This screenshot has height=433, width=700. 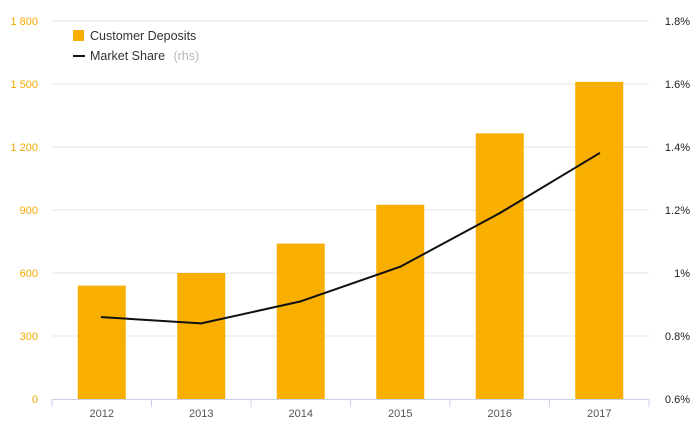 What do you see at coordinates (677, 400) in the screenshot?
I see `right-tick-label: 0.6%` at bounding box center [677, 400].